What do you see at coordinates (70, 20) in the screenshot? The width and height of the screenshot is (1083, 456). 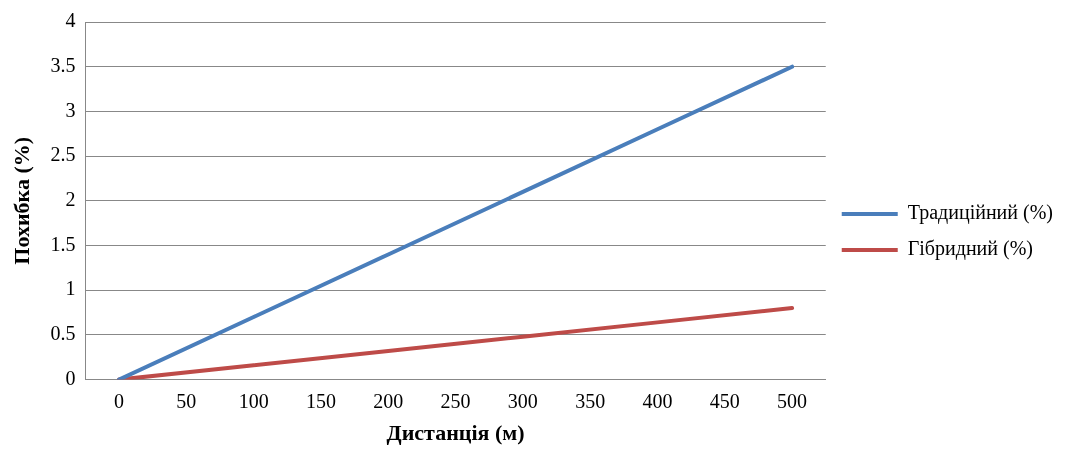 I see `y-tick-label: 4` at bounding box center [70, 20].